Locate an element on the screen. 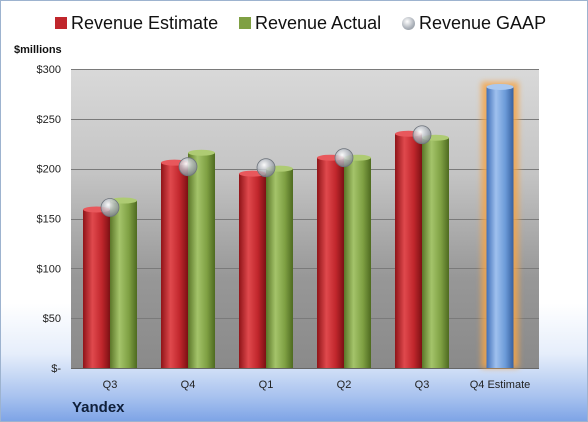 The image size is (588, 422). legend-label-actual: Revenue Actual is located at coordinates (318, 22).